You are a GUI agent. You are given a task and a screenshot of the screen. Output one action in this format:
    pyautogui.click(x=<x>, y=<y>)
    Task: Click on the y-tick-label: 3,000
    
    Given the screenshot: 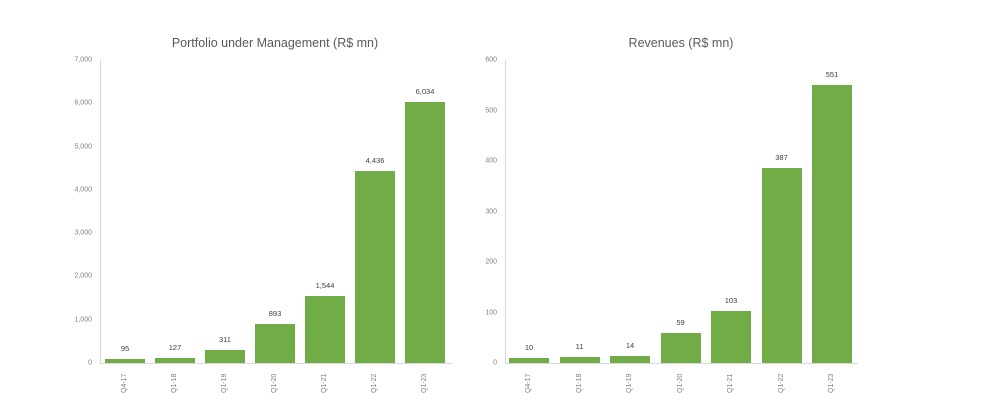 What is the action you would take?
    pyautogui.click(x=83, y=233)
    